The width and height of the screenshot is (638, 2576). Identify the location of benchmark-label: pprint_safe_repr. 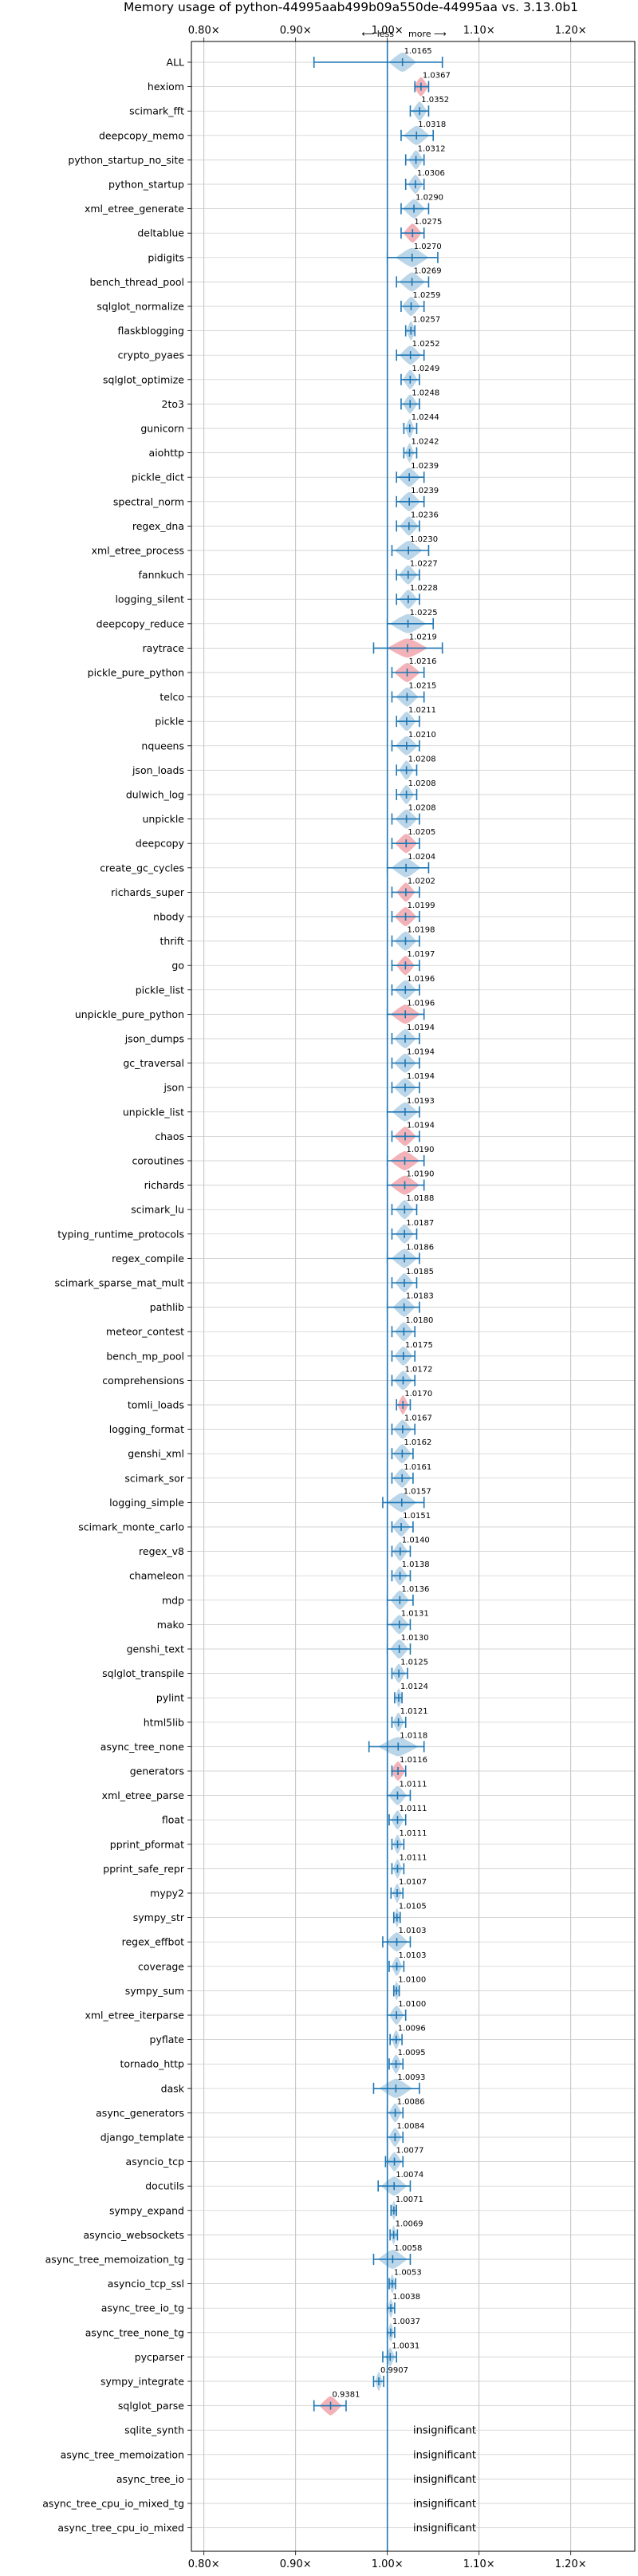
(144, 1869).